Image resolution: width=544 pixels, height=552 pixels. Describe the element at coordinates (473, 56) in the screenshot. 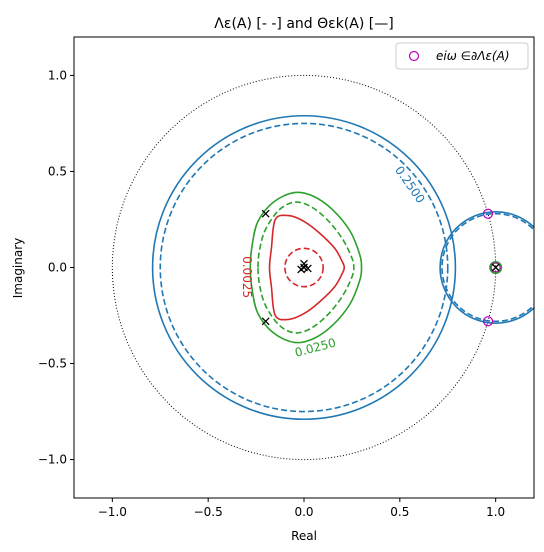

I see `legend-label-0: eiω ∈∂Λε(A)` at that location.